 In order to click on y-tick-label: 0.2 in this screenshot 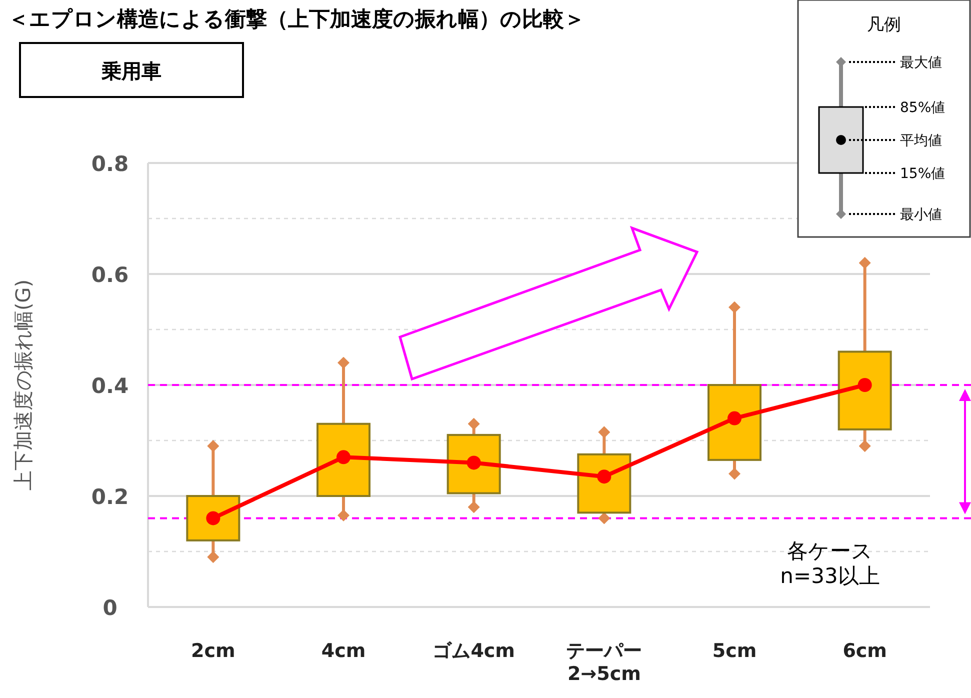, I will do `click(110, 497)`.